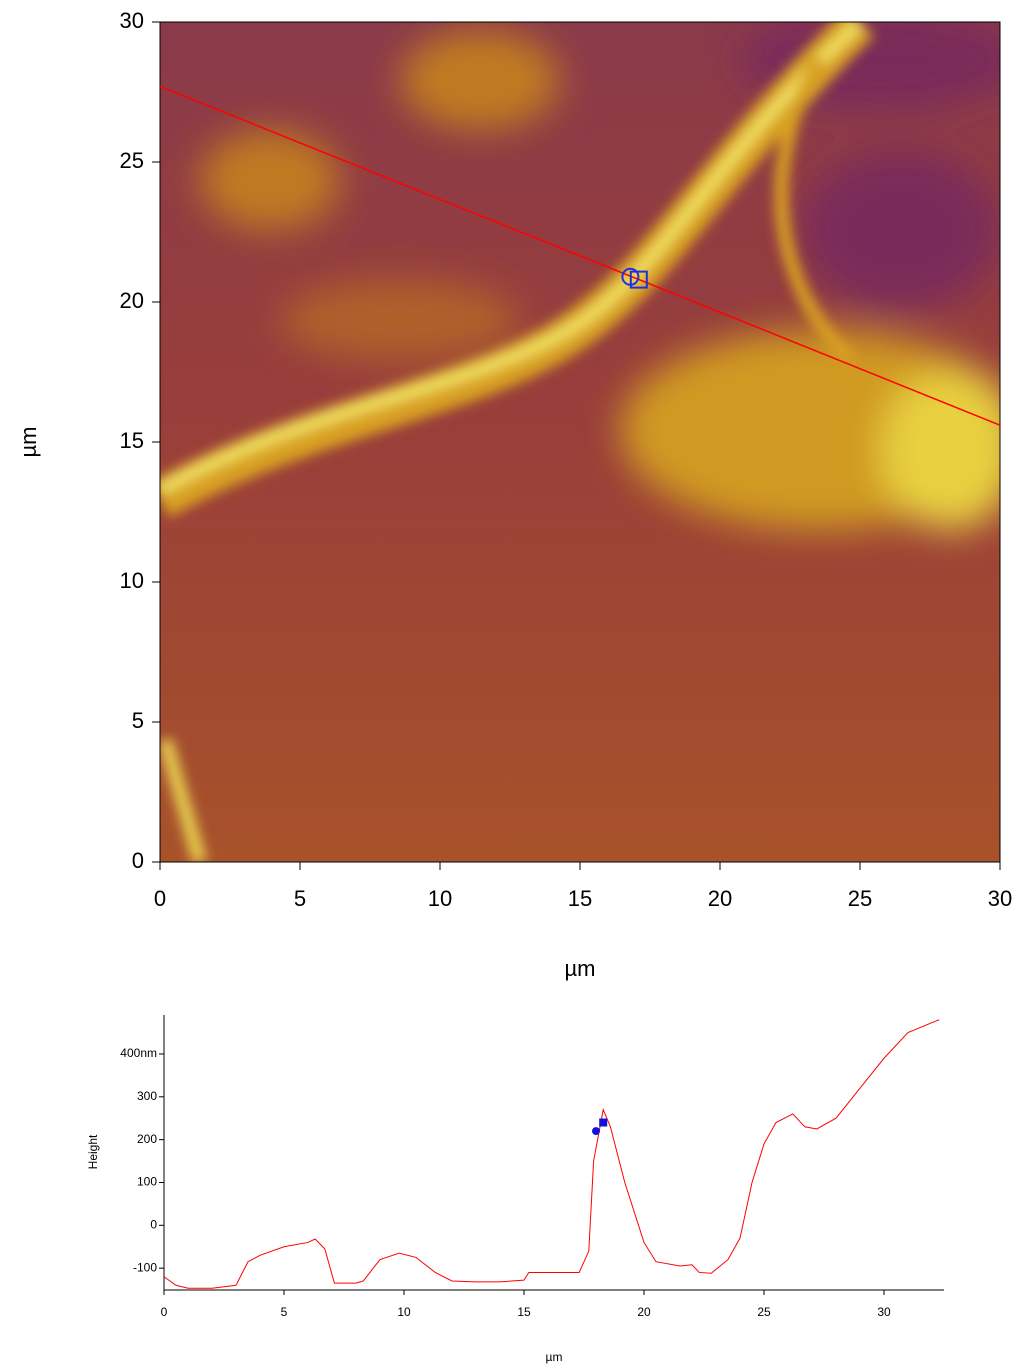 The width and height of the screenshot is (1019, 1368). Describe the element at coordinates (93, 1151) in the screenshot. I see `y-axis-label: Height` at that location.